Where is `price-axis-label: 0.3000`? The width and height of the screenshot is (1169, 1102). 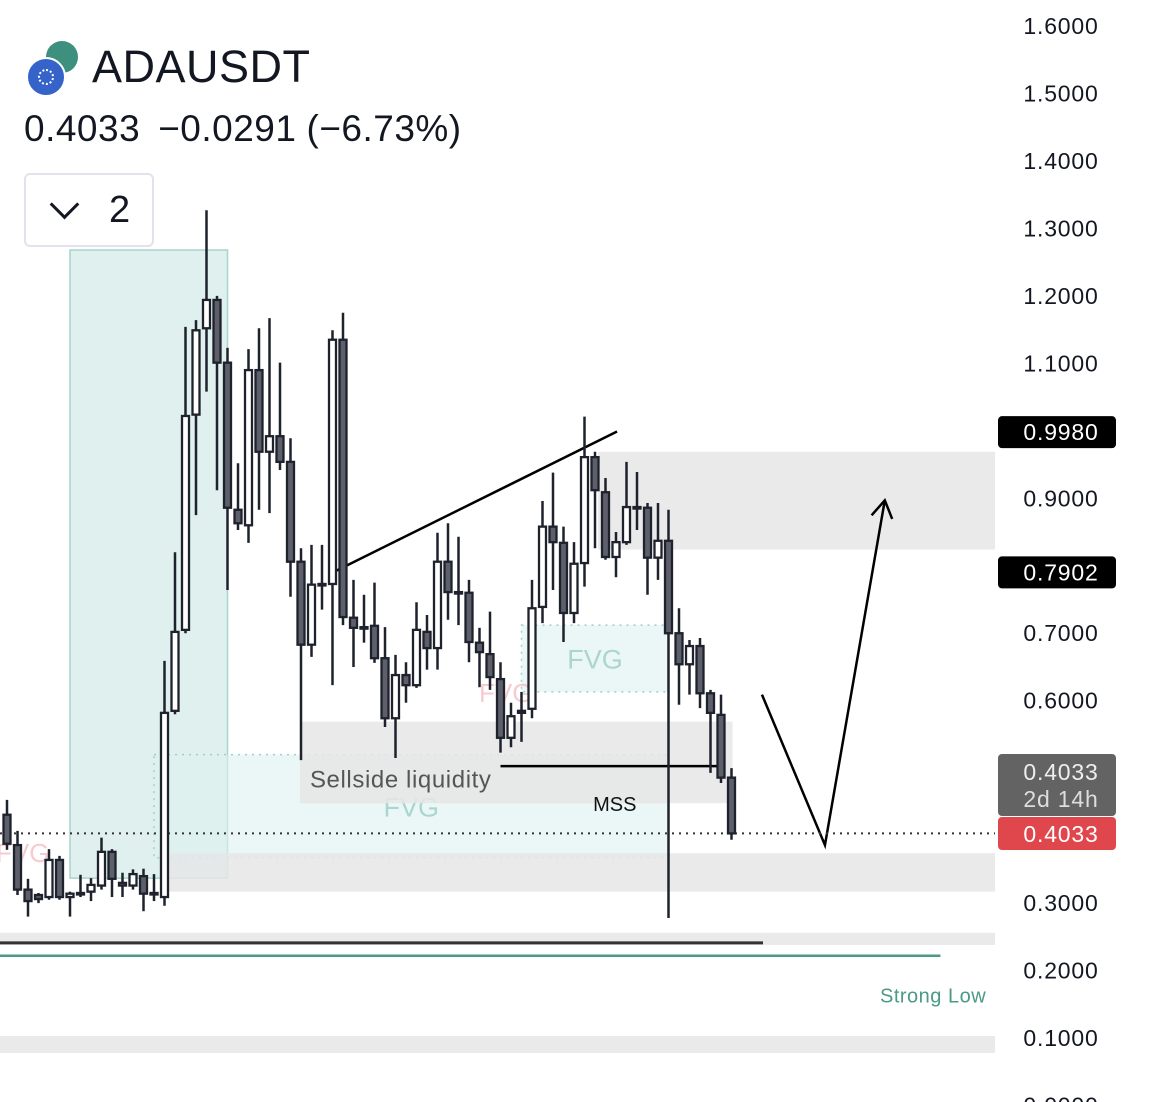 price-axis-label: 0.3000 is located at coordinates (1060, 903).